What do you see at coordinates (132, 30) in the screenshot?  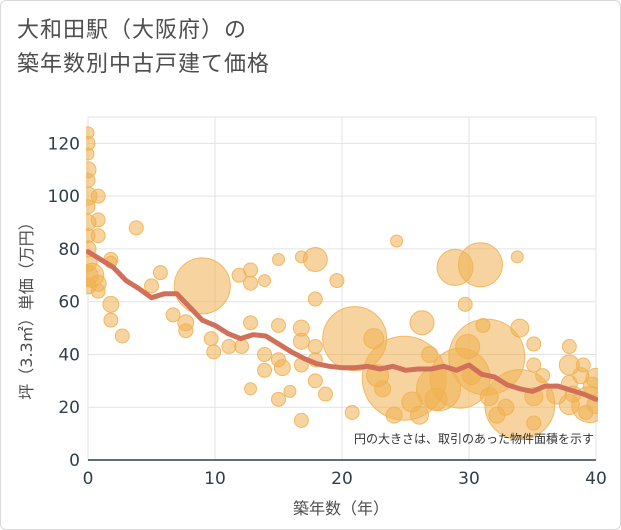 I see `chart-title-line-1: 大和田駅（大阪府）の` at bounding box center [132, 30].